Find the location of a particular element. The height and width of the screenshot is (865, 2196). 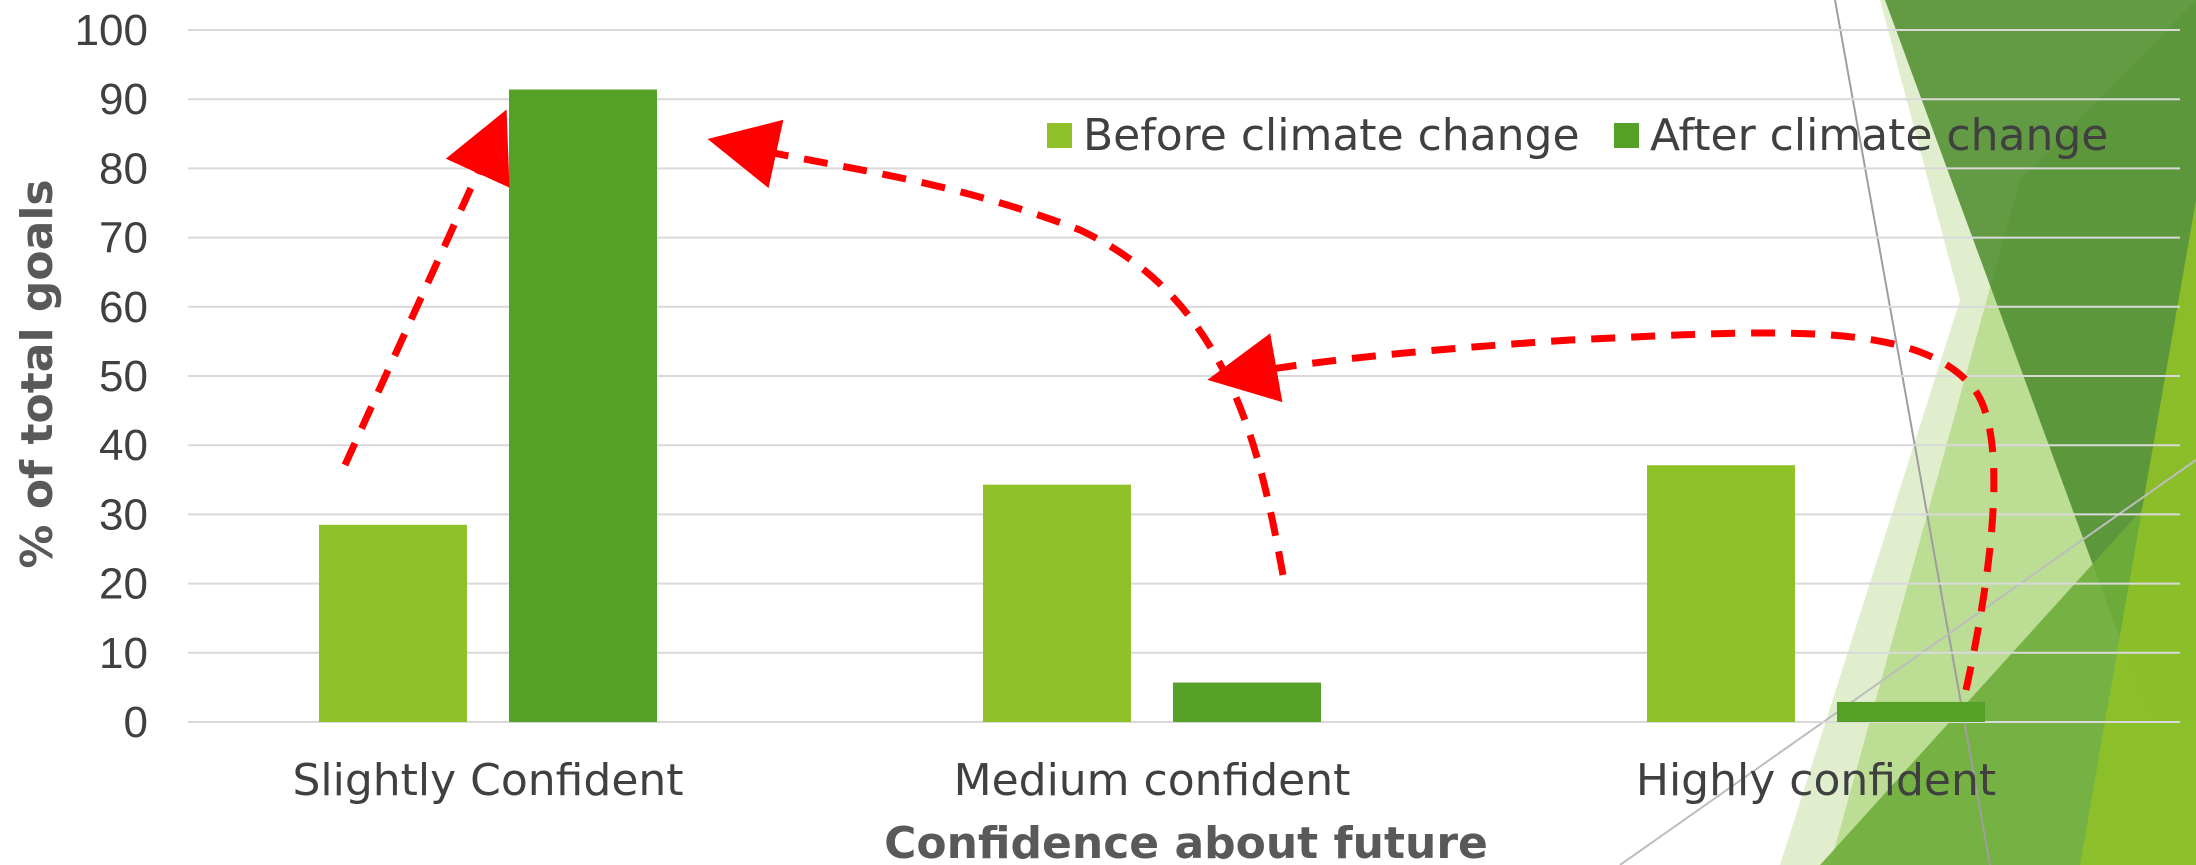

legend-label-before: Before climate change is located at coordinates (1331, 135).